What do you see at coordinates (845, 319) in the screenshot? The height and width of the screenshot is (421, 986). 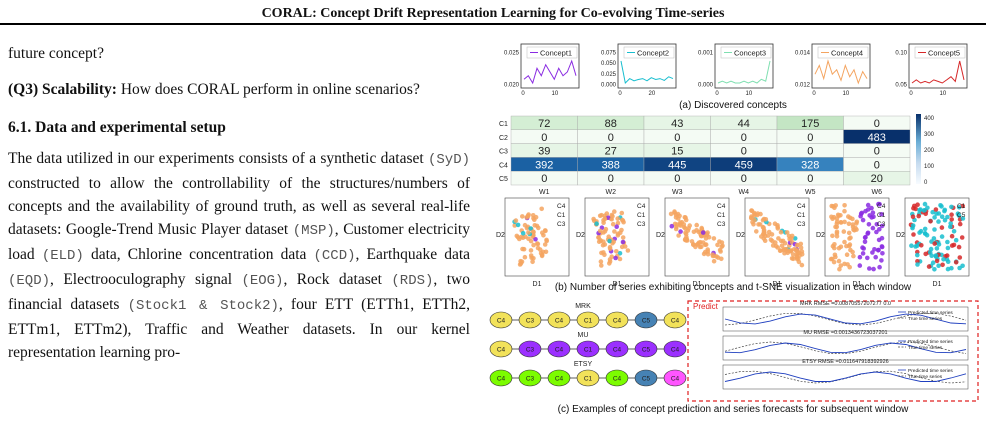 I see `predicted-series-line` at bounding box center [845, 319].